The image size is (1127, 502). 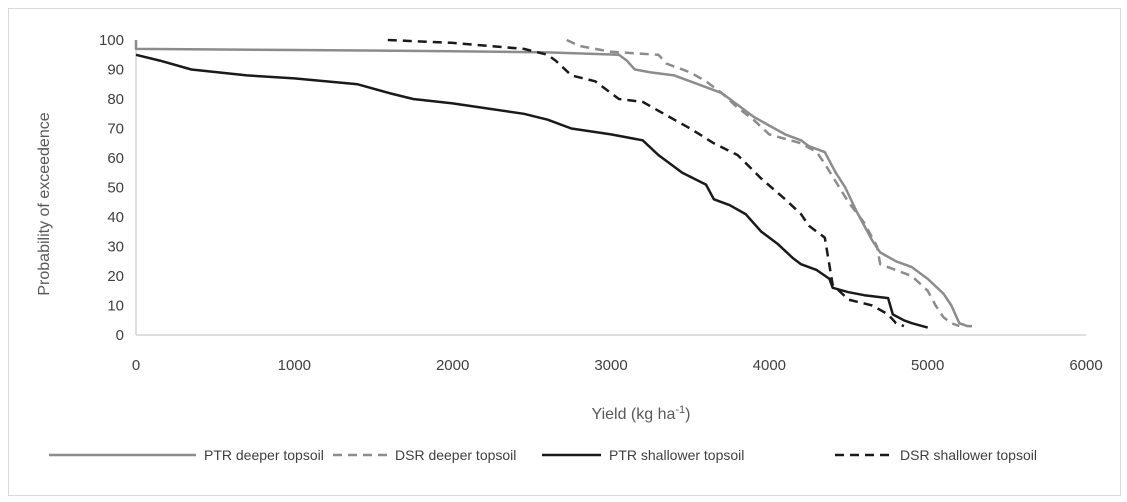 What do you see at coordinates (115, 306) in the screenshot?
I see `y-tick-label: 10` at bounding box center [115, 306].